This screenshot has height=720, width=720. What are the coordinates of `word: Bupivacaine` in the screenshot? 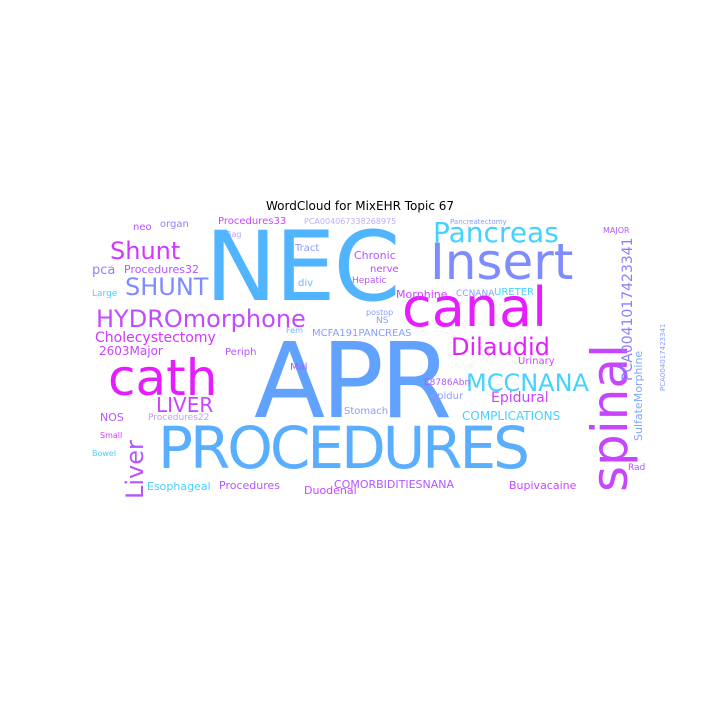 It's located at (543, 485).